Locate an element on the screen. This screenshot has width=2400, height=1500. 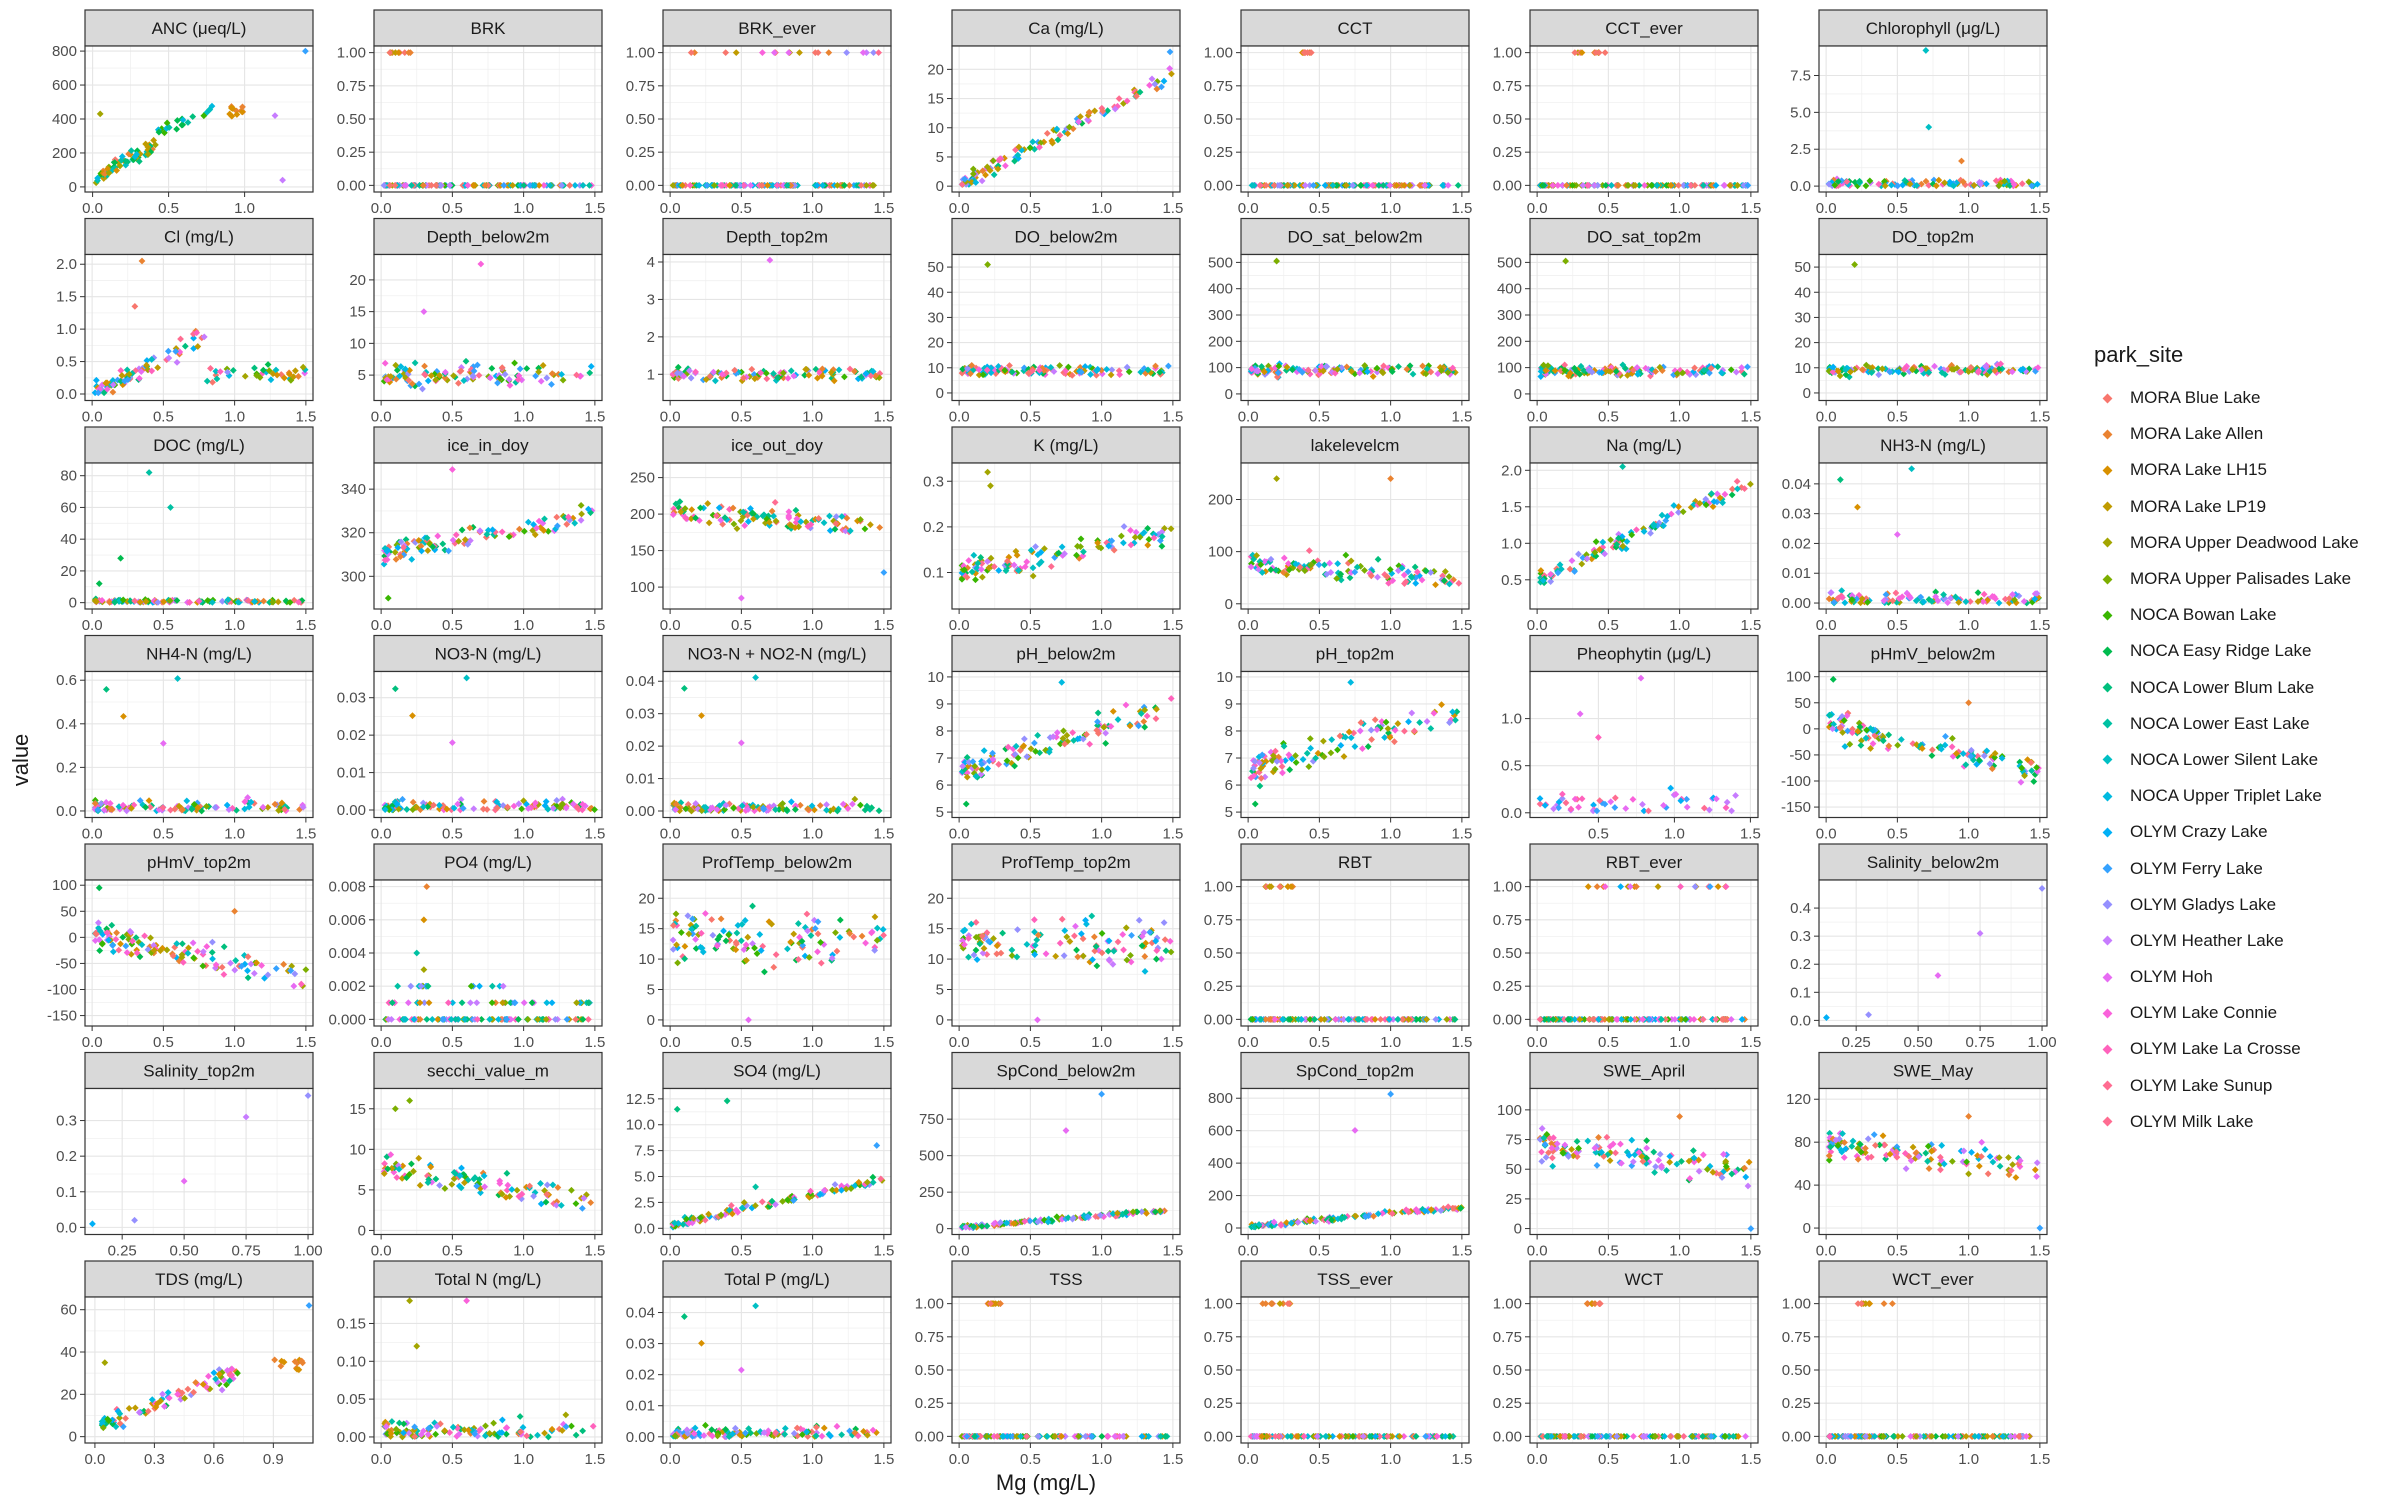
y-tick-label: 50 is located at coordinates (68, 911).